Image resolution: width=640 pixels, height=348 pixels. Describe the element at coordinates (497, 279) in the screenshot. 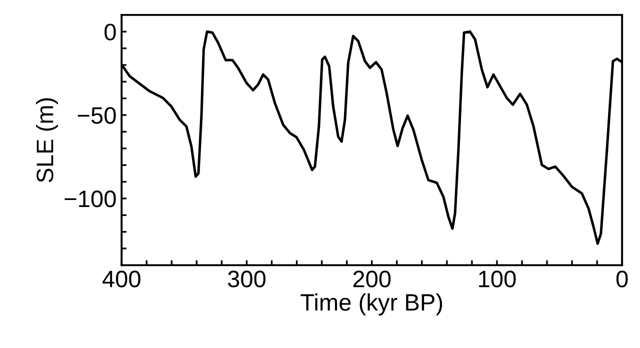

I see `x-tick-label: 100` at that location.